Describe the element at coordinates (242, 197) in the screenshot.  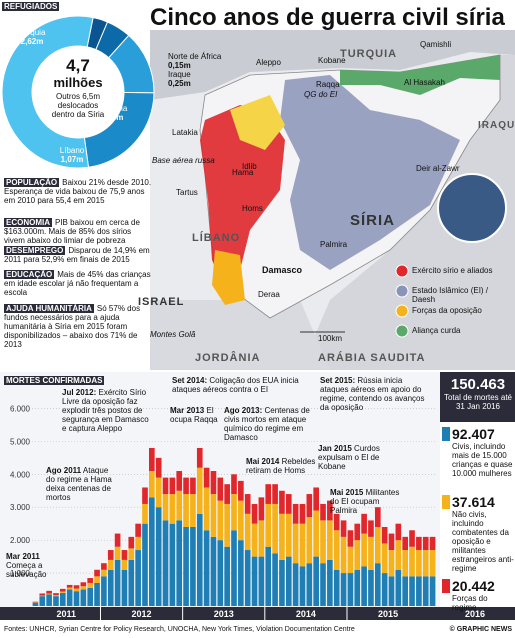
I see `regime-area` at that location.